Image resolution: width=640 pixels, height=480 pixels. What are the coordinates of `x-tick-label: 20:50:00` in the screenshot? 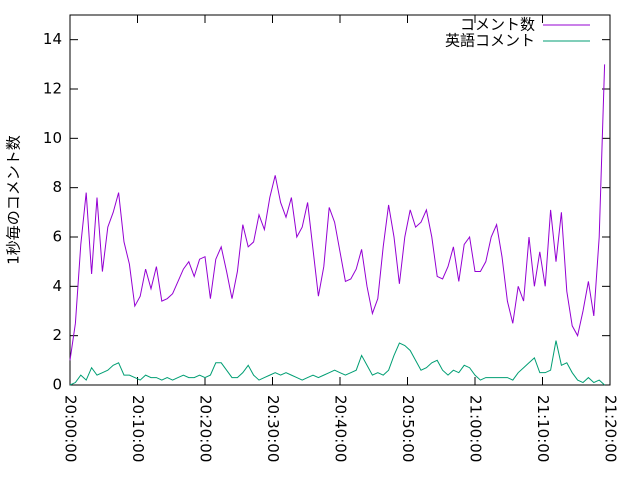 It's located at (408, 428).